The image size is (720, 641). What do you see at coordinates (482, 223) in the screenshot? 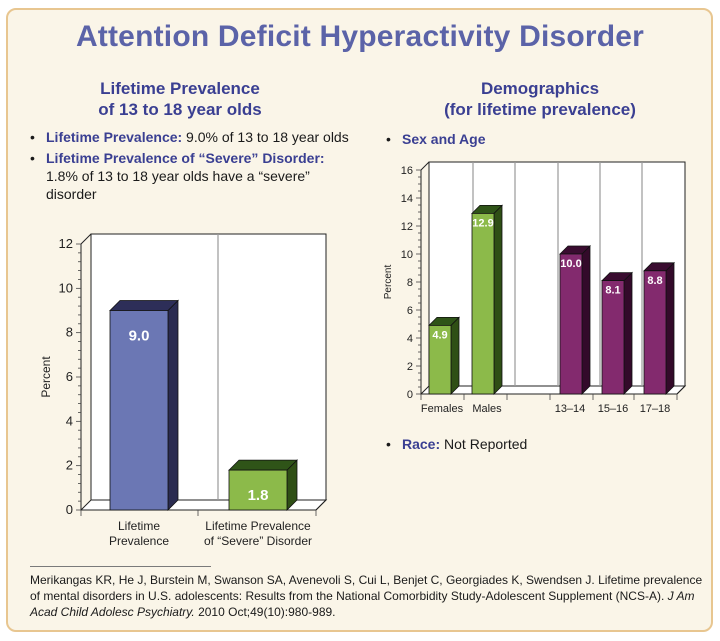
I see `bar-value-label: 12.9` at bounding box center [482, 223].